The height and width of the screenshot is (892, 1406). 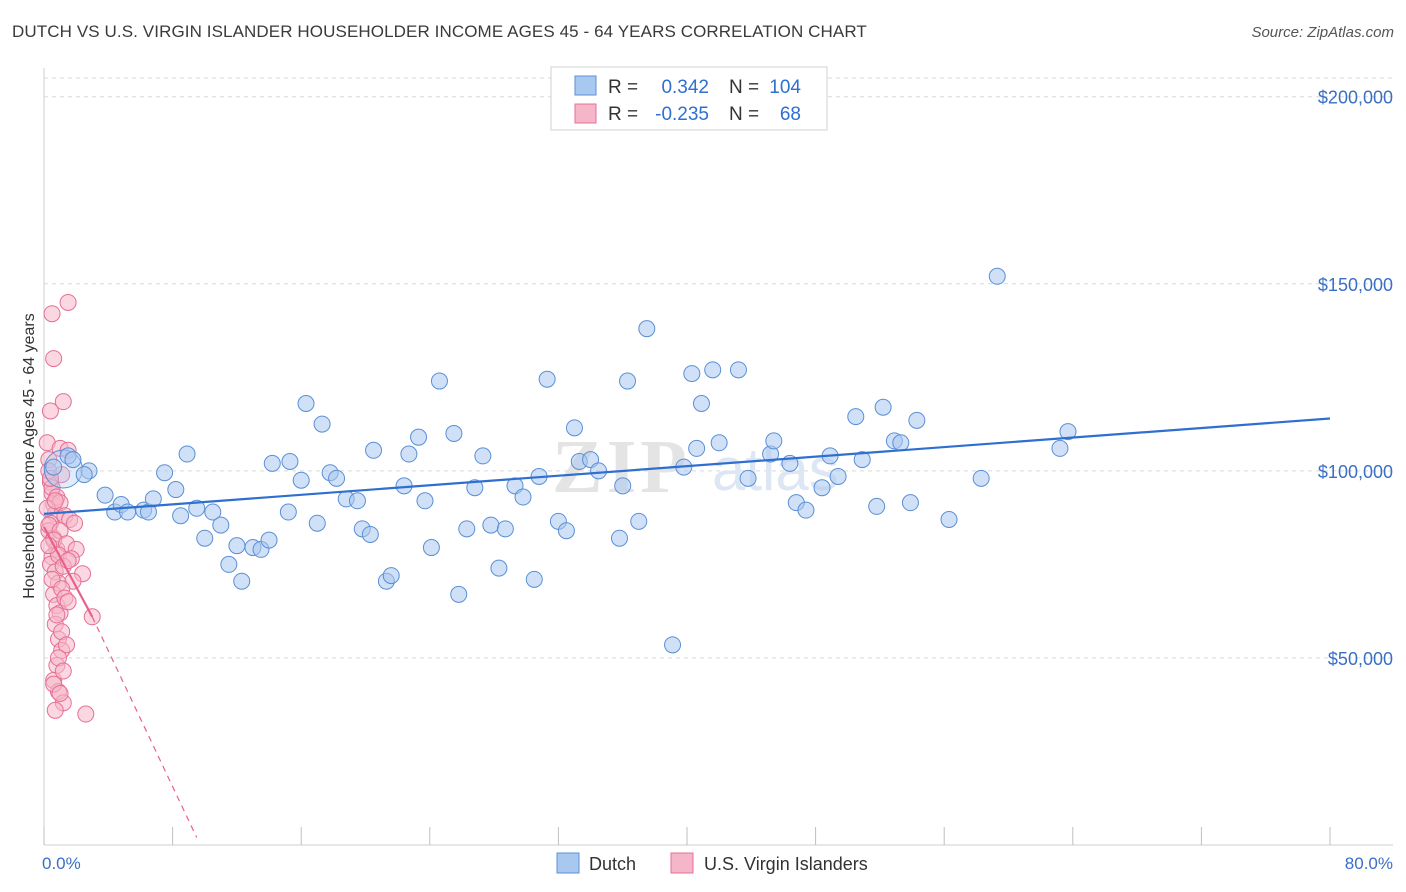 What do you see at coordinates (623, 87) in the screenshot?
I see `legend-r-label-1: R =` at bounding box center [623, 87].